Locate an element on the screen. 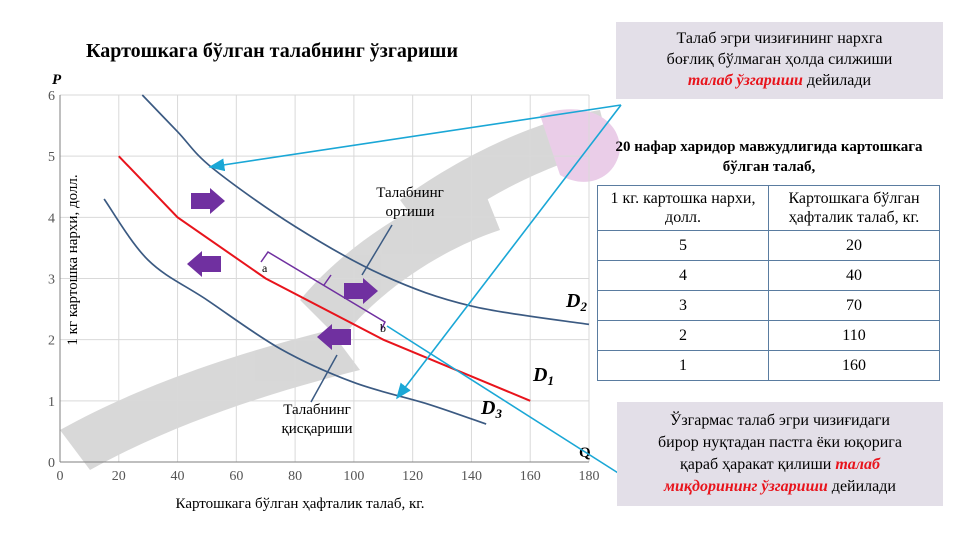 Image resolution: width=961 pixels, height=540 pixels. x-tick-label: 60 is located at coordinates (236, 476).